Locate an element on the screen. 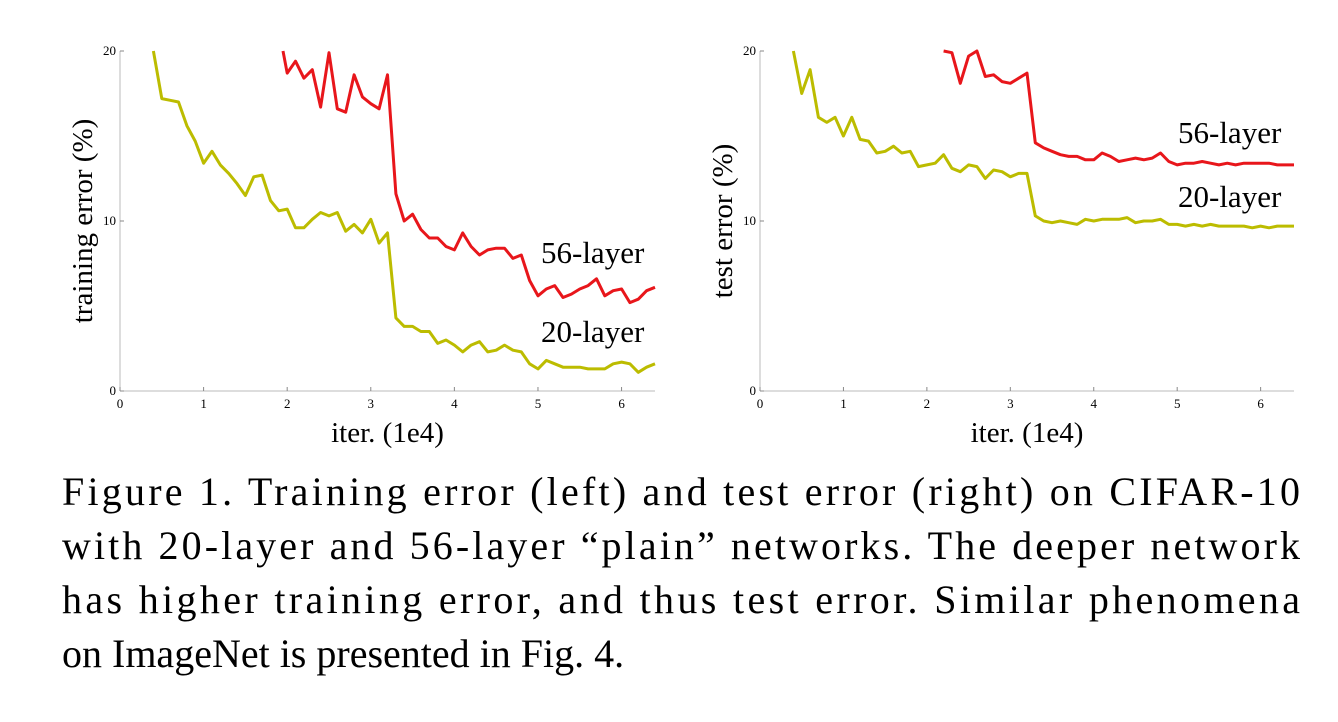 Image resolution: width=1338 pixels, height=722 pixels. y-axis-label: training error (%) is located at coordinates (83, 221).